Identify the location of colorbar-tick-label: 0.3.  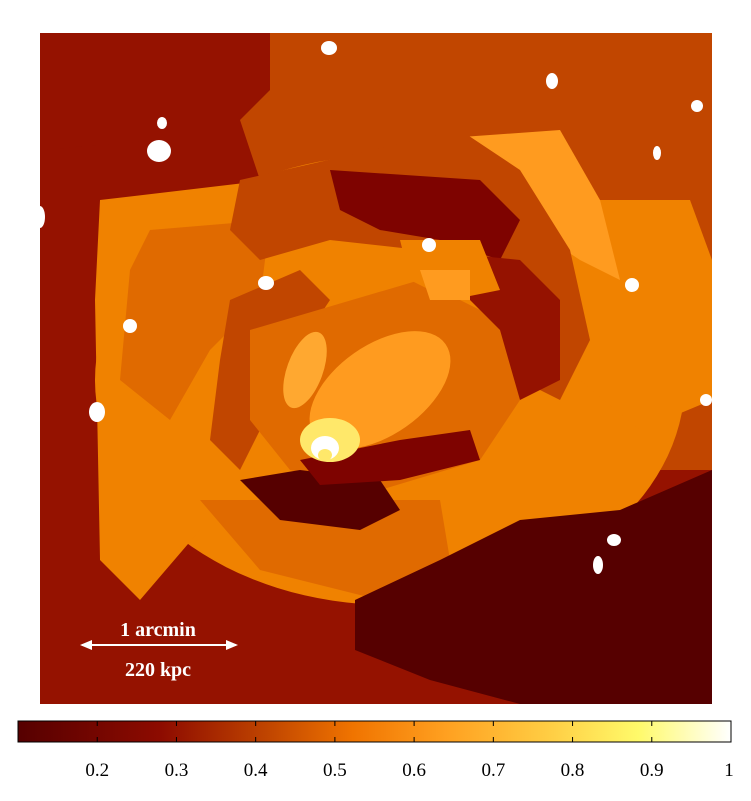
(177, 770).